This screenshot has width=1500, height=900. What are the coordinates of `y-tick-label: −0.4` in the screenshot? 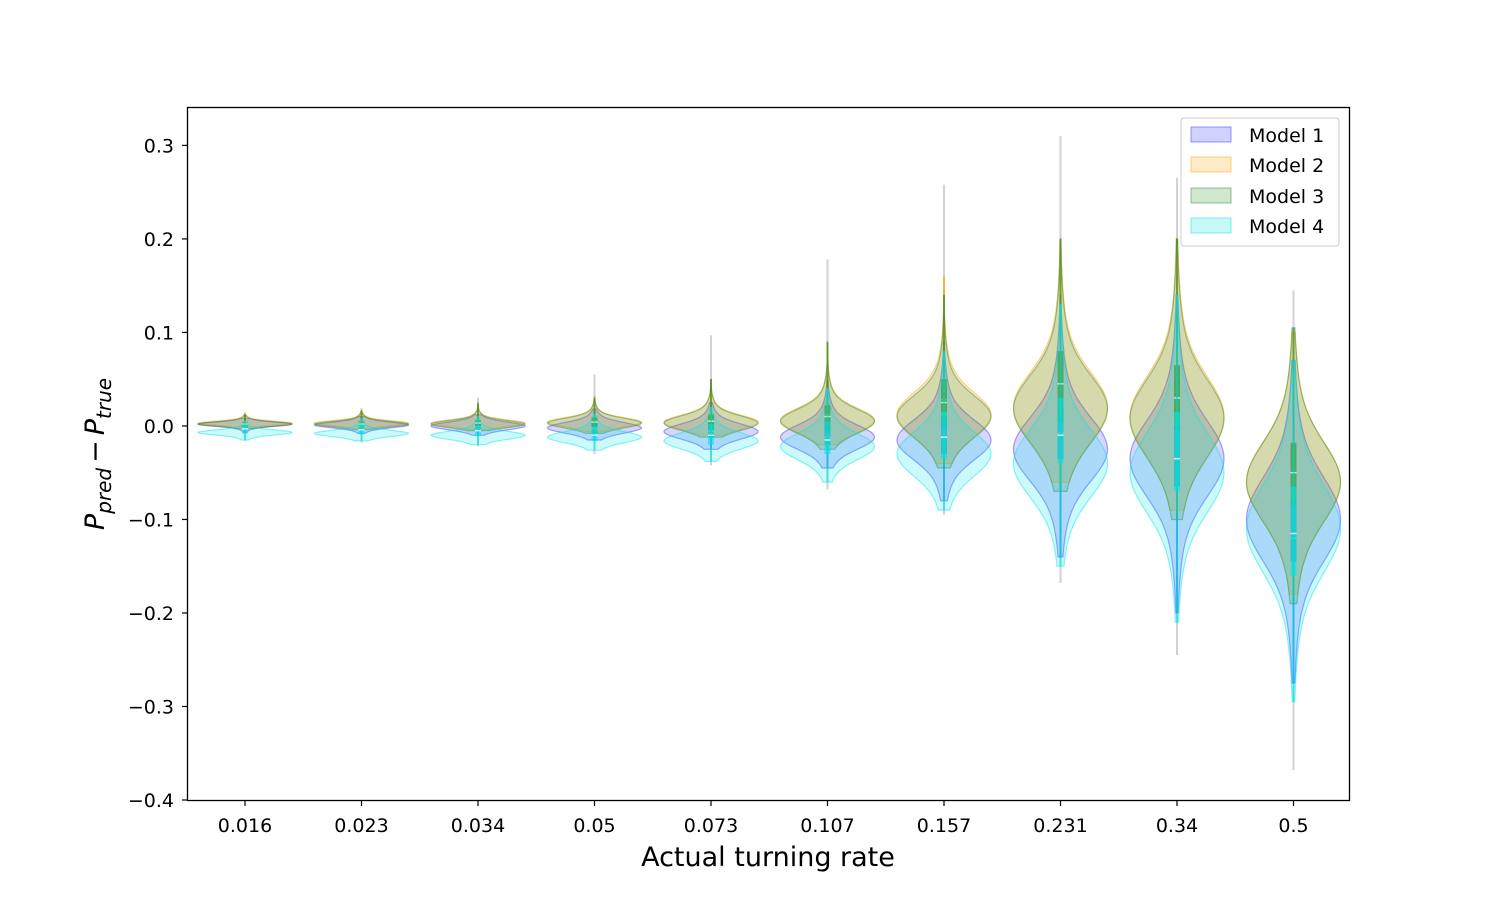 It's located at (151, 801).